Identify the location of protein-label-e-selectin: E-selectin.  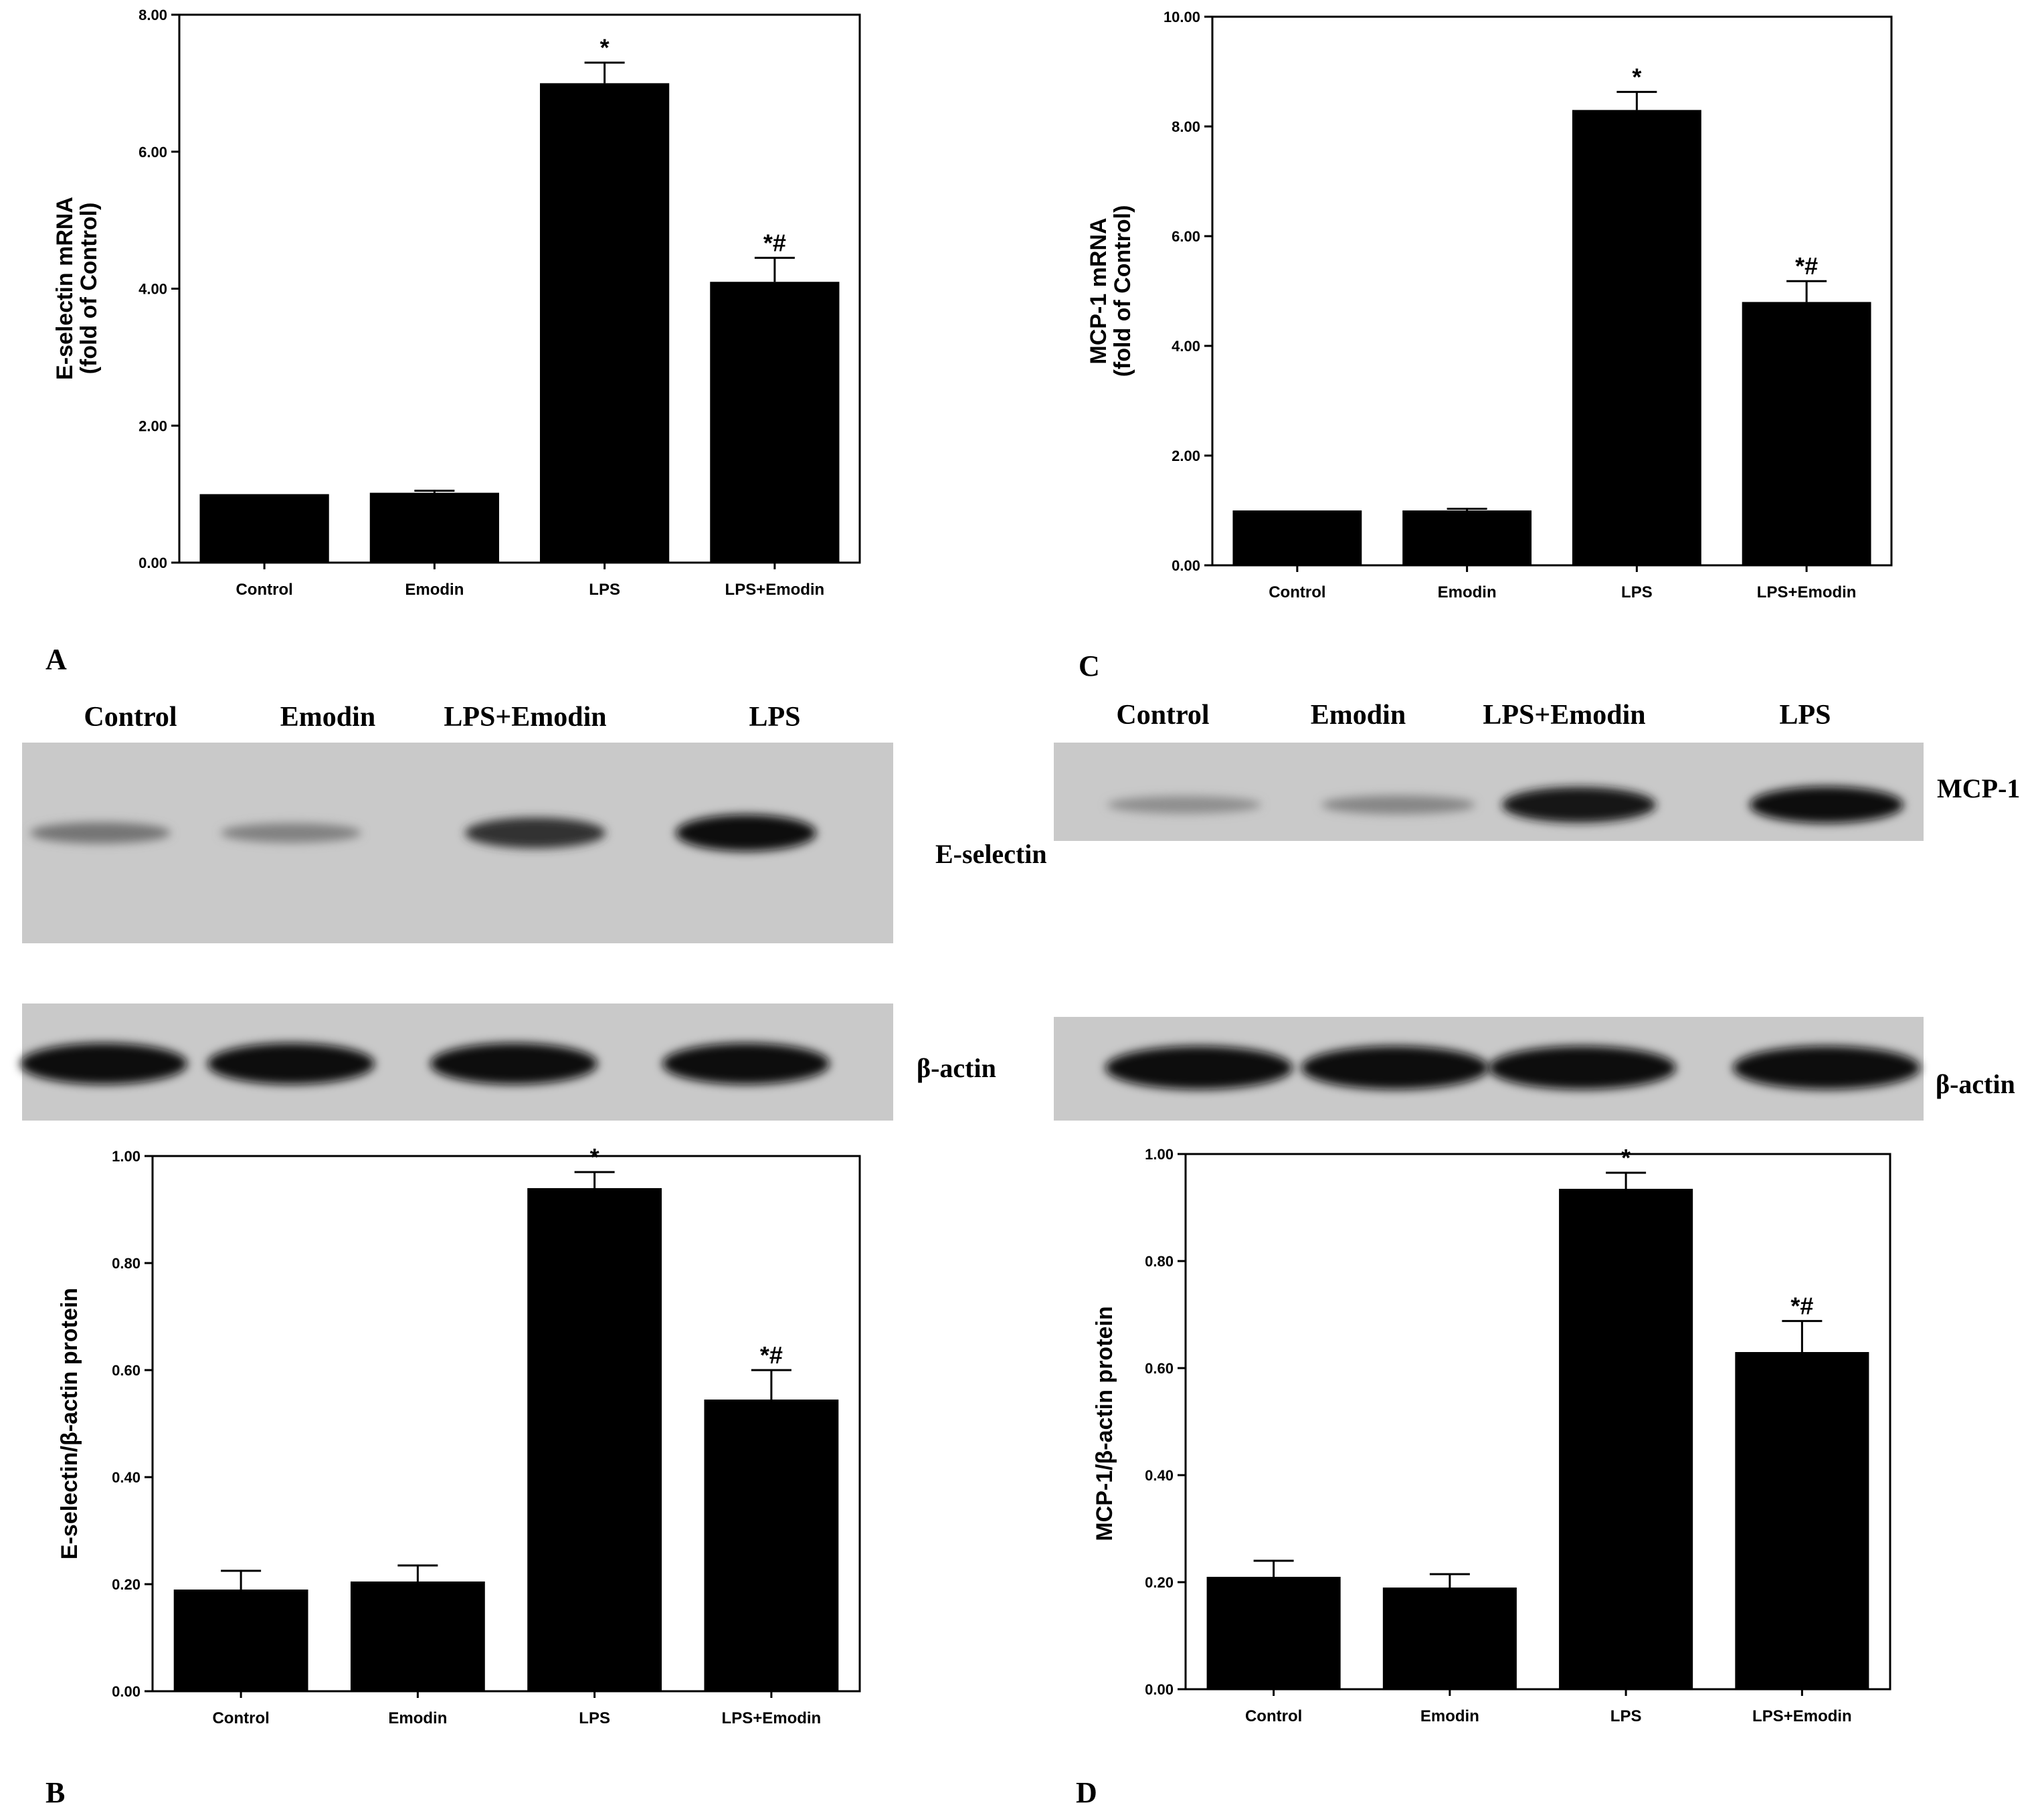
(991, 854).